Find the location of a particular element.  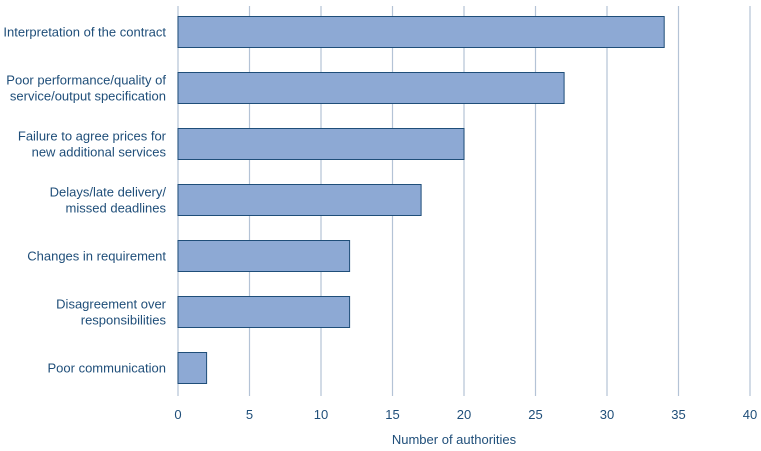

x-tick-label: 5 is located at coordinates (249, 414).